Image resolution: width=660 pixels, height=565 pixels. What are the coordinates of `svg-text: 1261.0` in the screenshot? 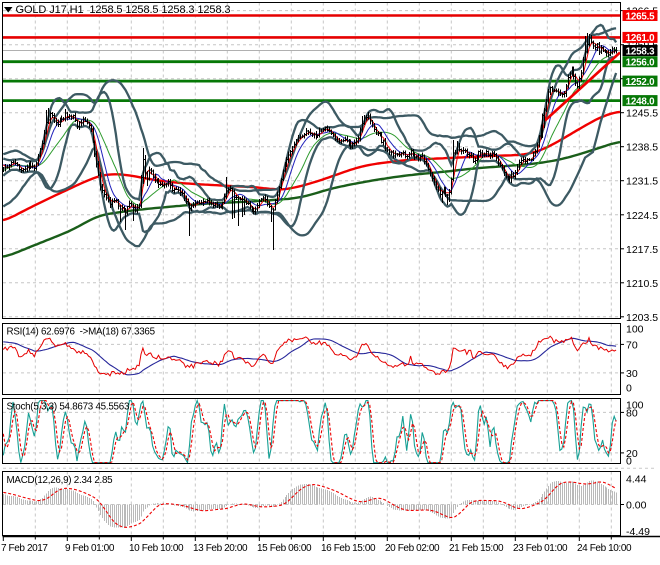 It's located at (641, 38).